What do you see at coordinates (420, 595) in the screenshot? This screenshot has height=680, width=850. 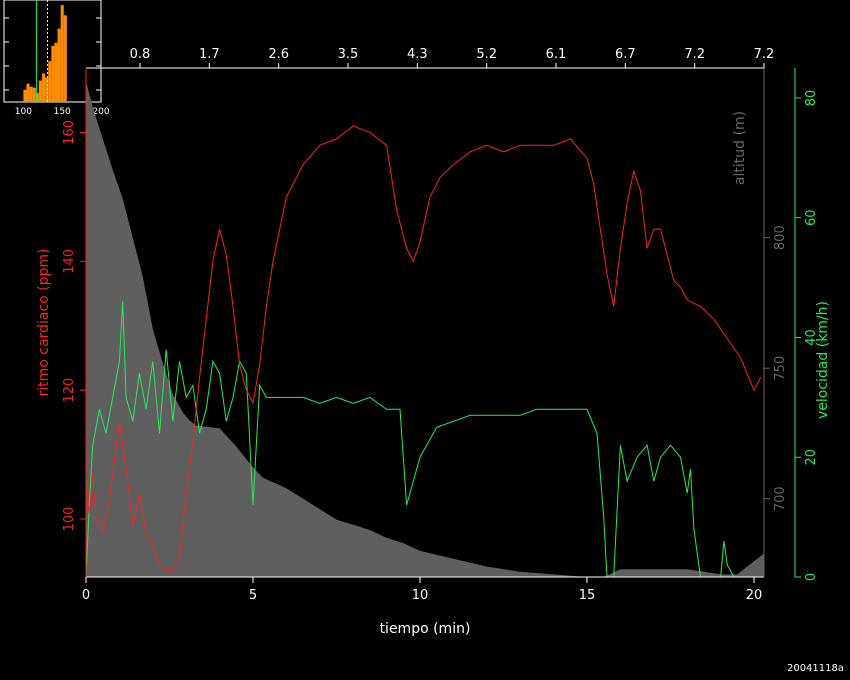 I see `x-tick-label: 10` at bounding box center [420, 595].